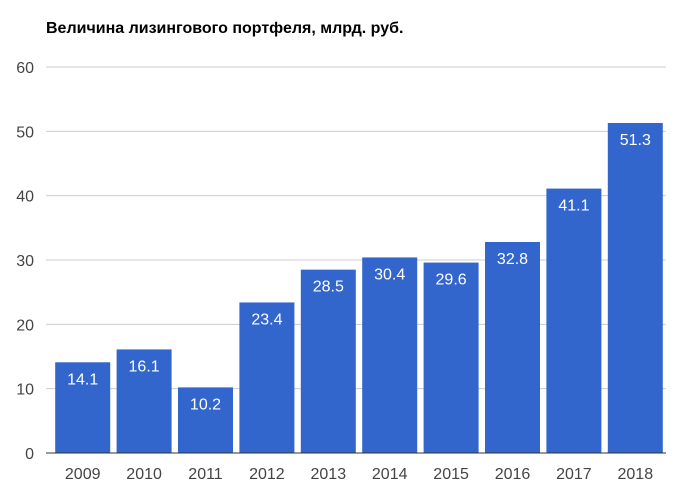  I want to click on y-tick-label: 20, so click(25, 325).